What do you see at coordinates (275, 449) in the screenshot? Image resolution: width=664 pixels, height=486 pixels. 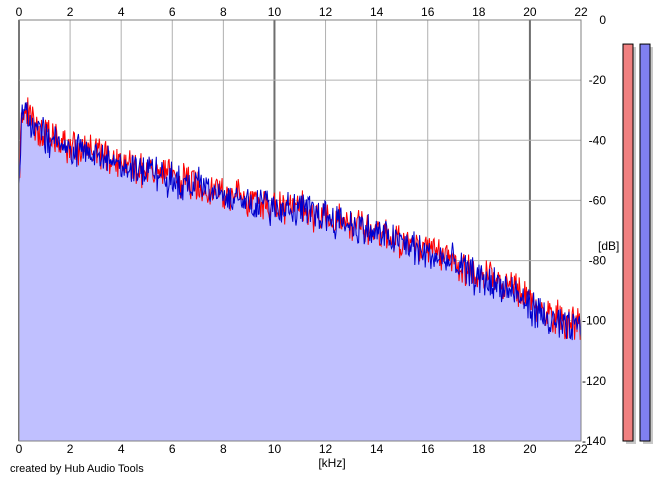 I see `x-tick-label-bottom: 10` at bounding box center [275, 449].